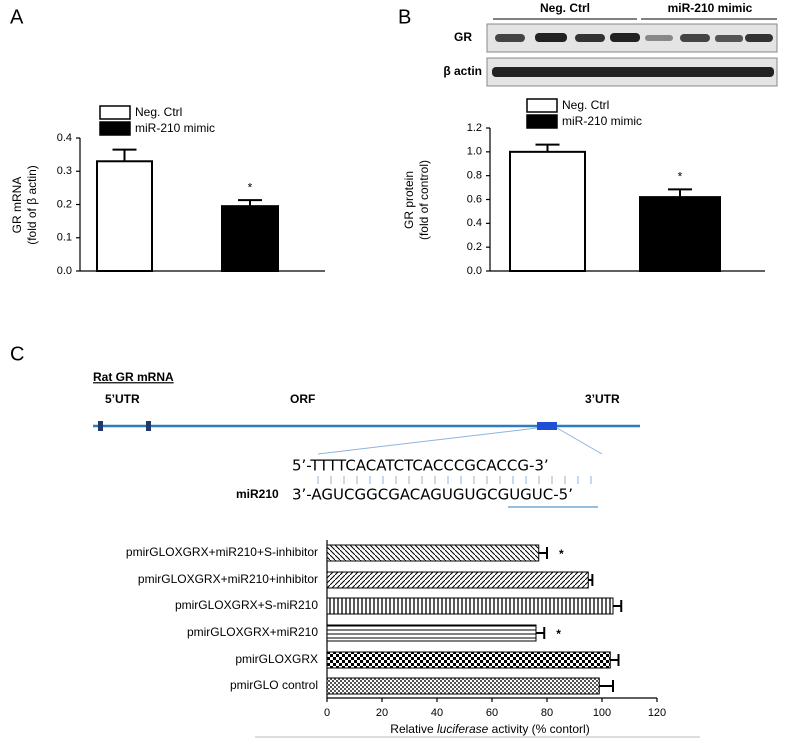 This screenshot has height=739, width=786. What do you see at coordinates (437, 713) in the screenshot?
I see `x-tick-label: 40` at bounding box center [437, 713].